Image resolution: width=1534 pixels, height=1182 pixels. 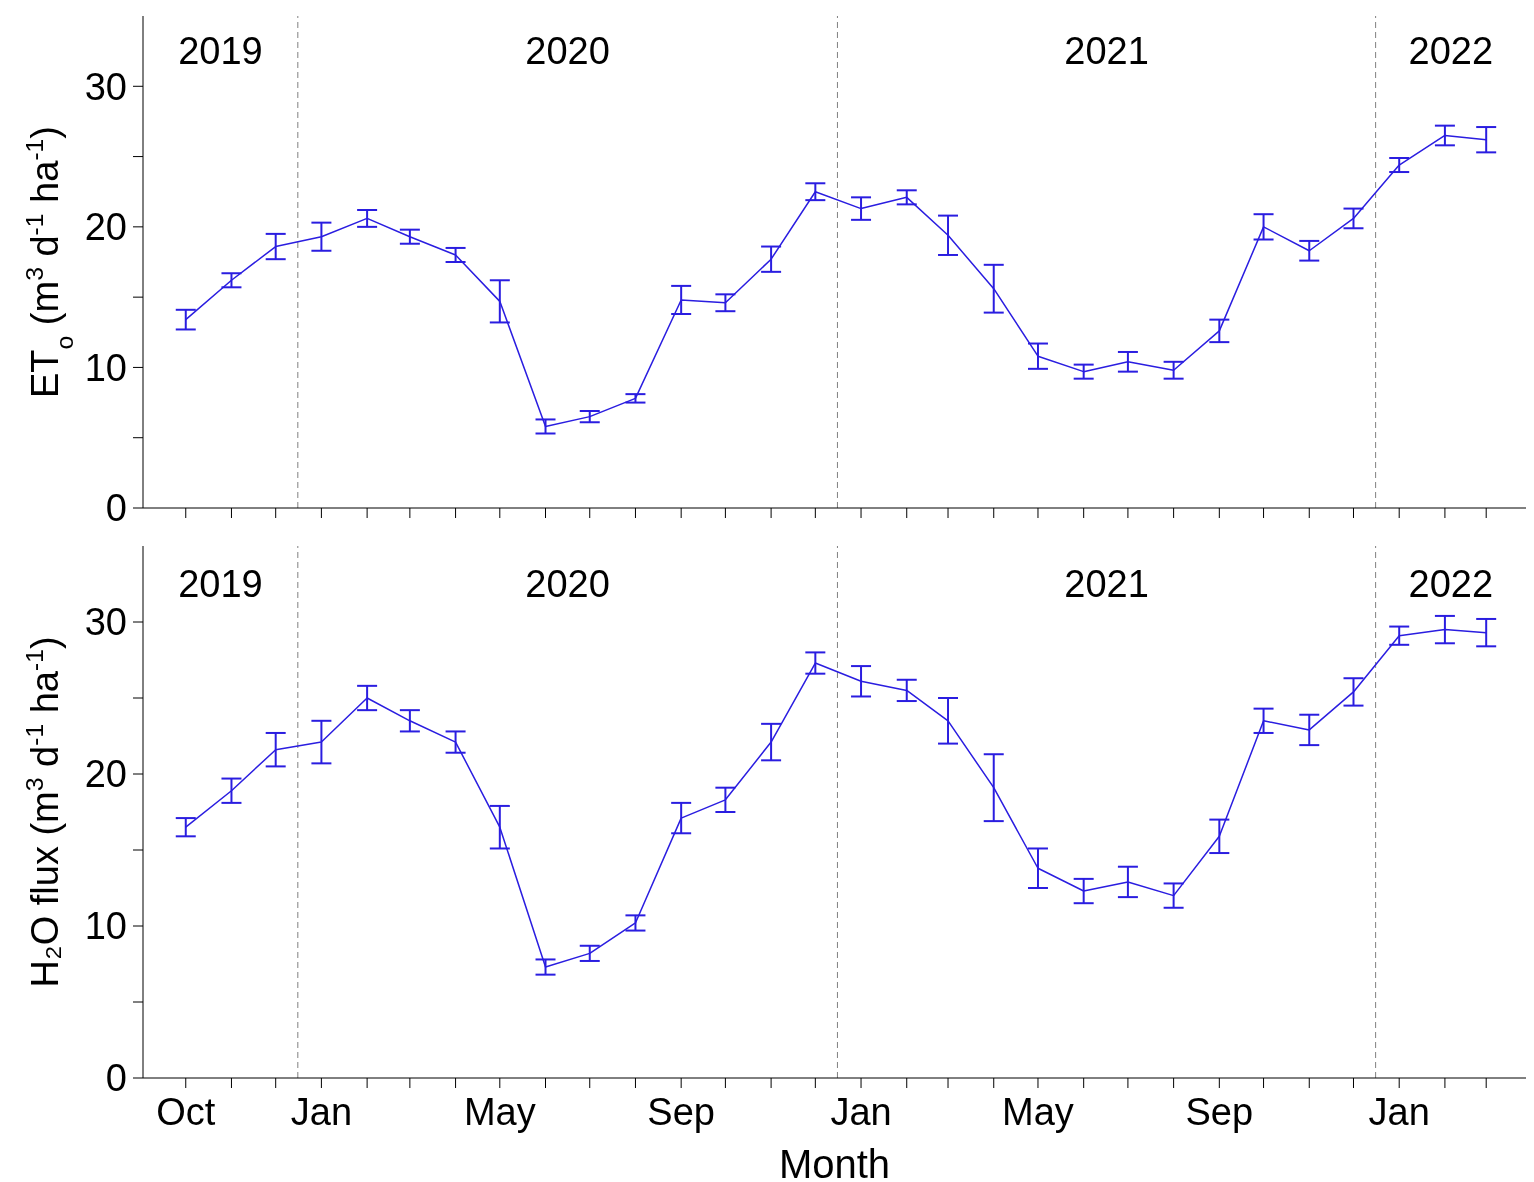 I want to click on x-axis-title: Month, so click(x=834, y=1162).